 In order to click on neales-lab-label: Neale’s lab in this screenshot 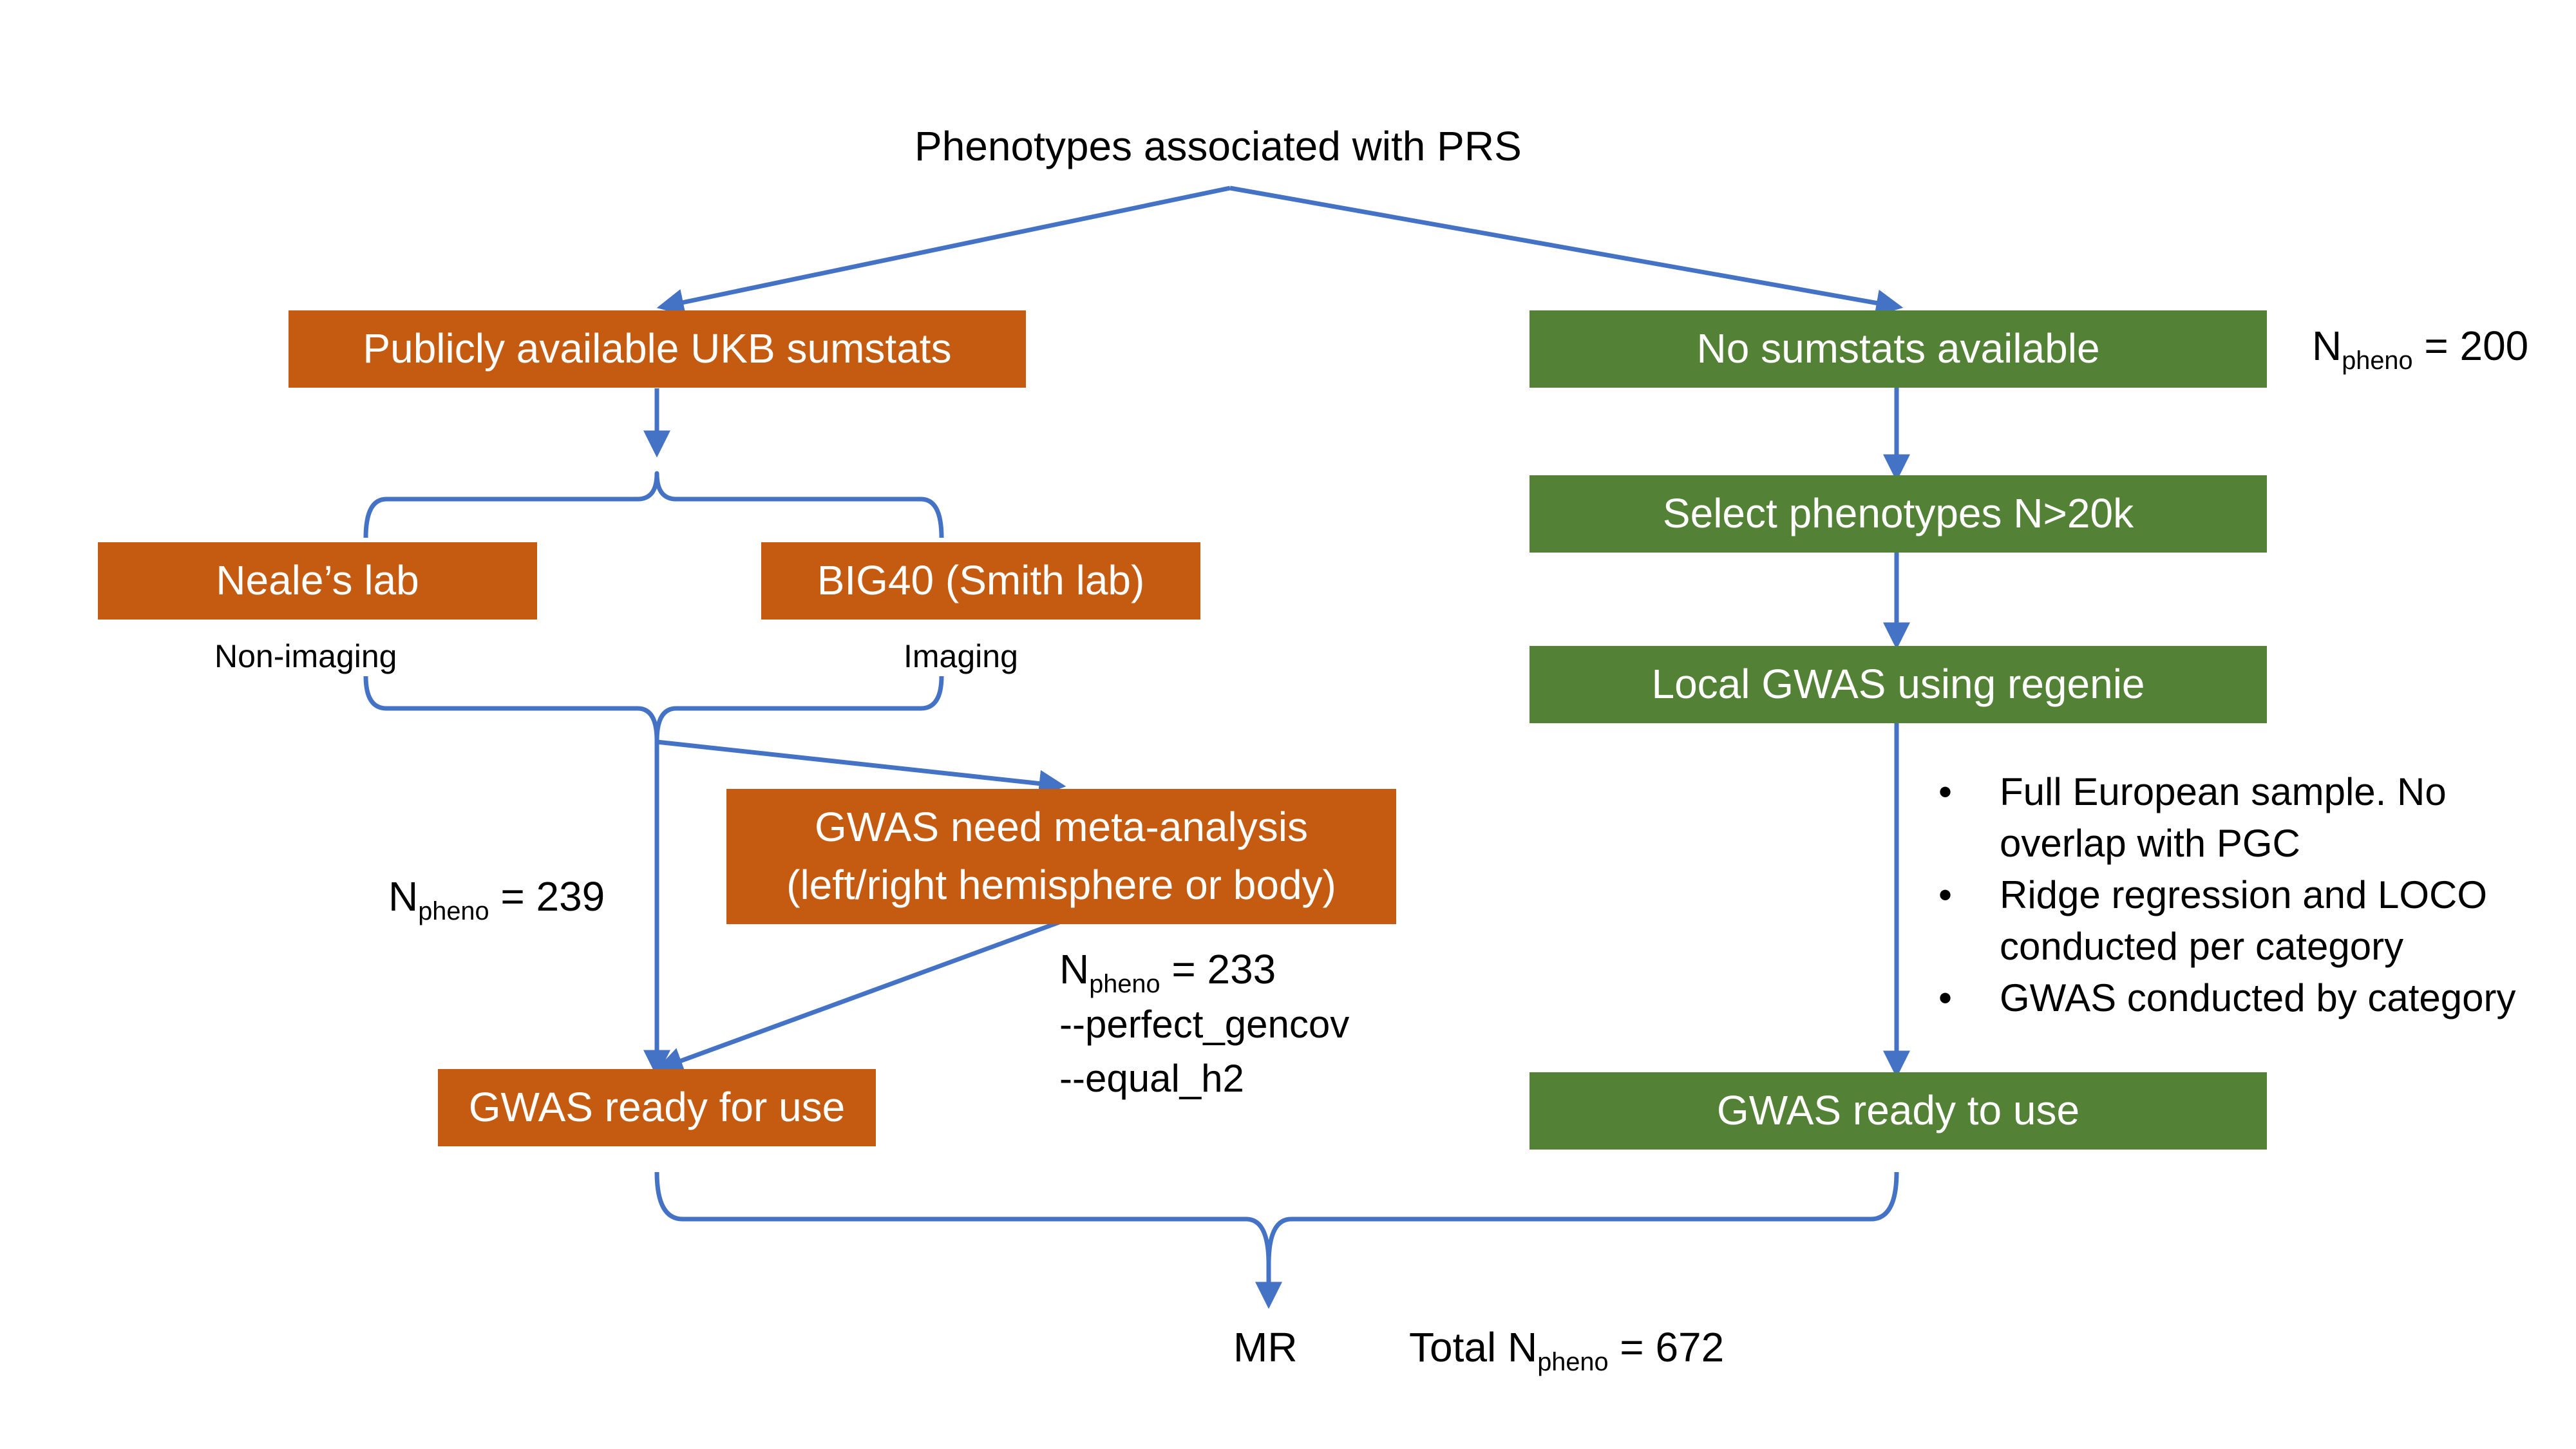, I will do `click(318, 580)`.